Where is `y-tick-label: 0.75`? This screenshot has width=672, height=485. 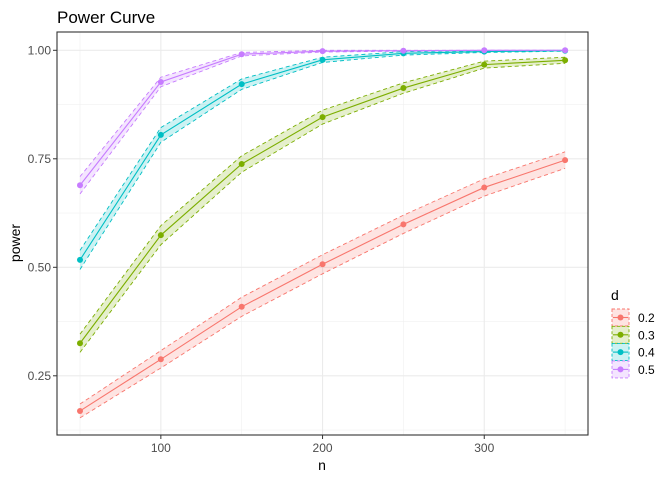
y-tick-label: 0.75 is located at coordinates (40, 159).